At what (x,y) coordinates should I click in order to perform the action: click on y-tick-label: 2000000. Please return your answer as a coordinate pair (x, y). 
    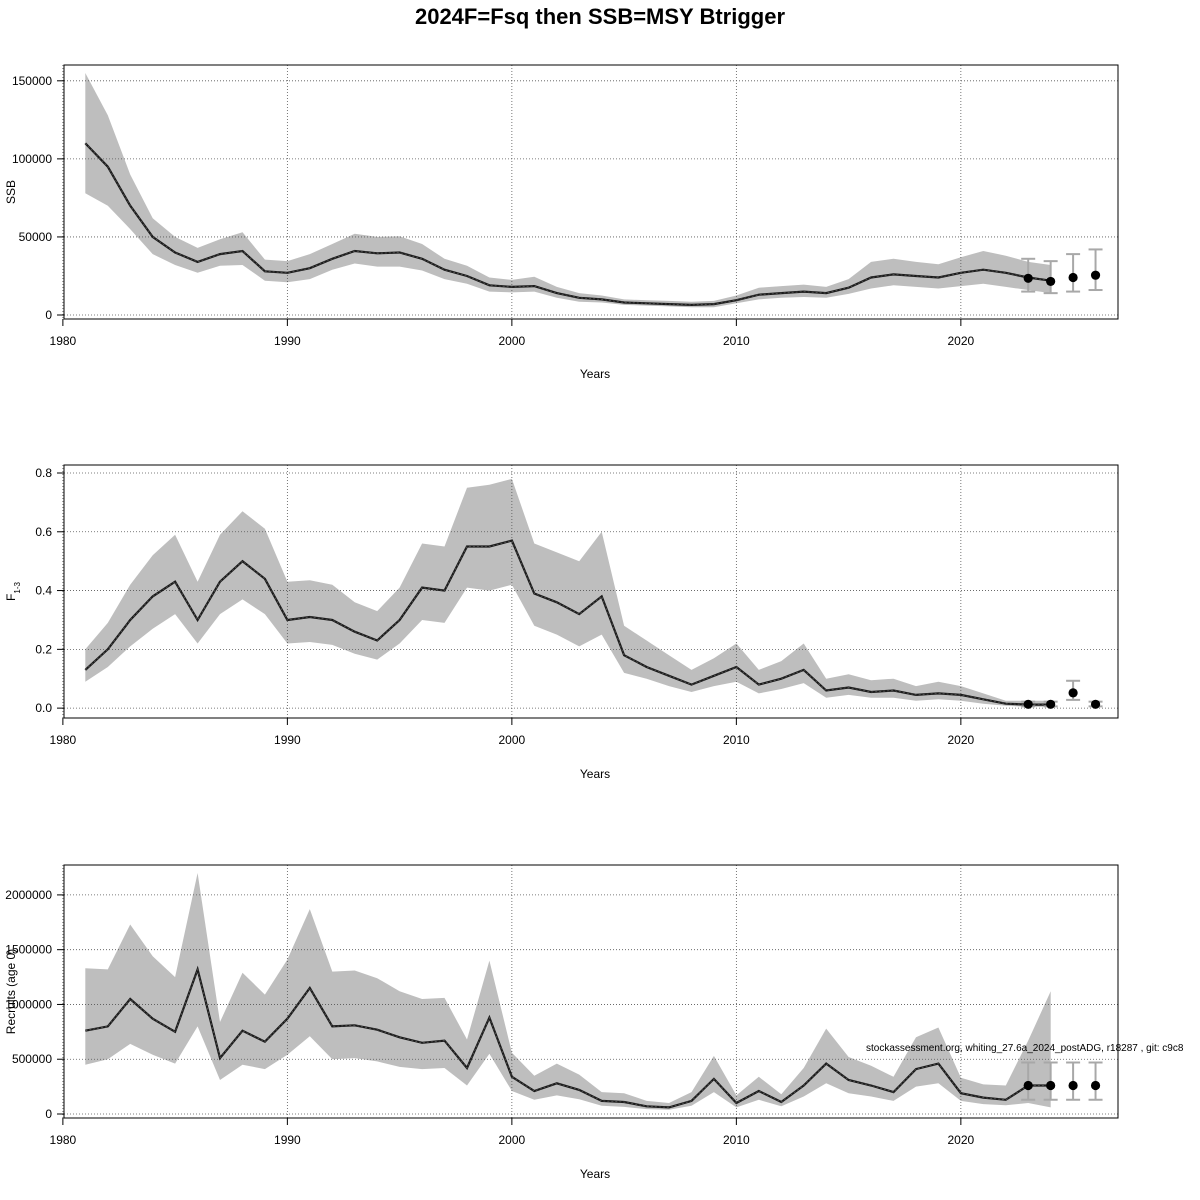
    Looking at the image, I should click on (28, 895).